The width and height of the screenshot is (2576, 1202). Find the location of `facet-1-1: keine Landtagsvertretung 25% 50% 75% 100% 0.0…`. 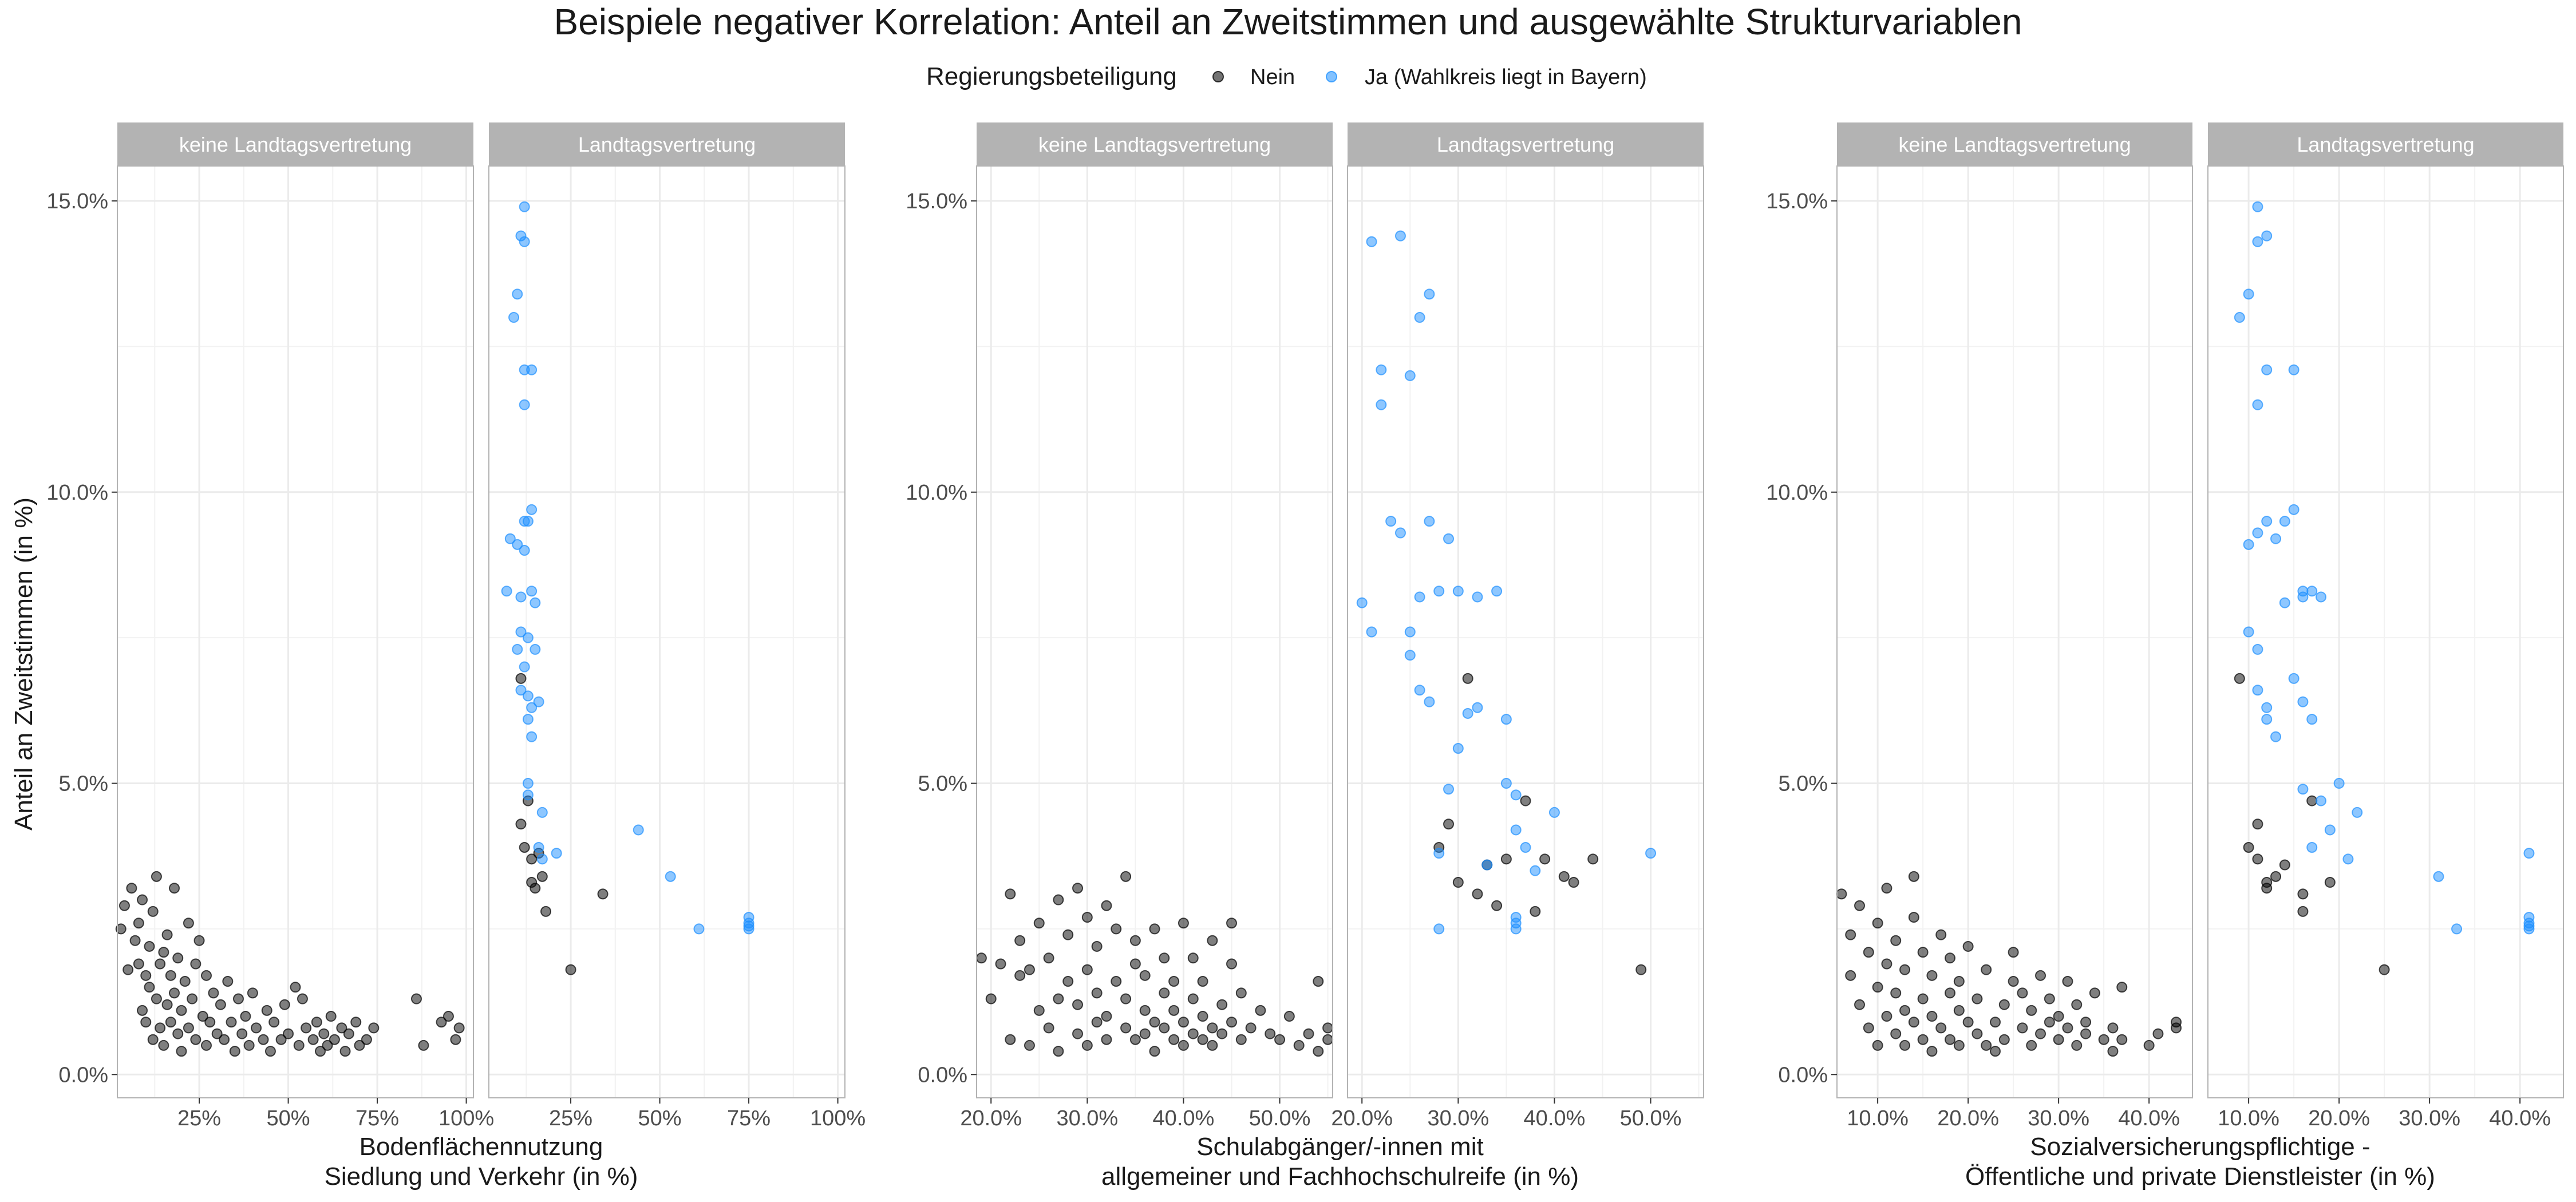

facet-1-1: keine Landtagsvertretung 25% 50% 75% 100% 0.0… is located at coordinates (270, 626).